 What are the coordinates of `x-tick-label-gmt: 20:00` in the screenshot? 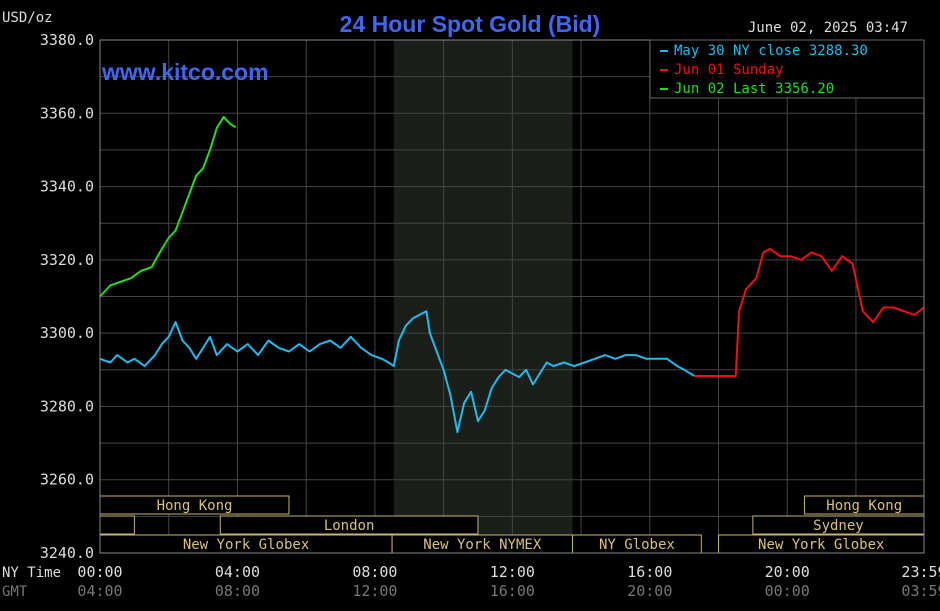 It's located at (649, 591).